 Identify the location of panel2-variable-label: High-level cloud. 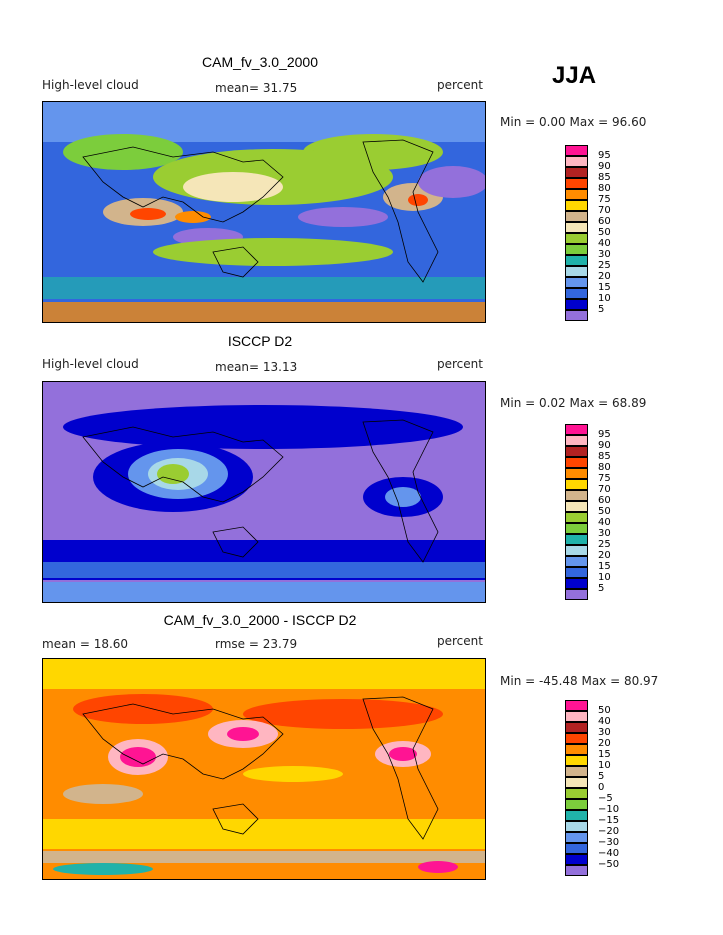
(90, 364).